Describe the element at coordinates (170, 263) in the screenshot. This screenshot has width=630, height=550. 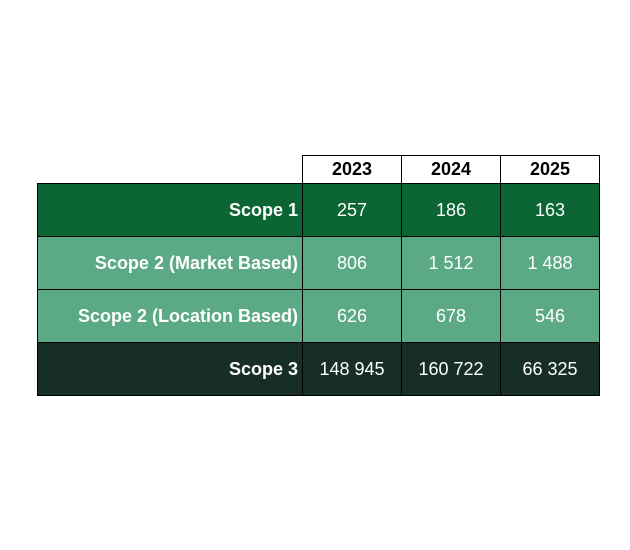
I see `row-label: Scope 2 (Market Based)` at that location.